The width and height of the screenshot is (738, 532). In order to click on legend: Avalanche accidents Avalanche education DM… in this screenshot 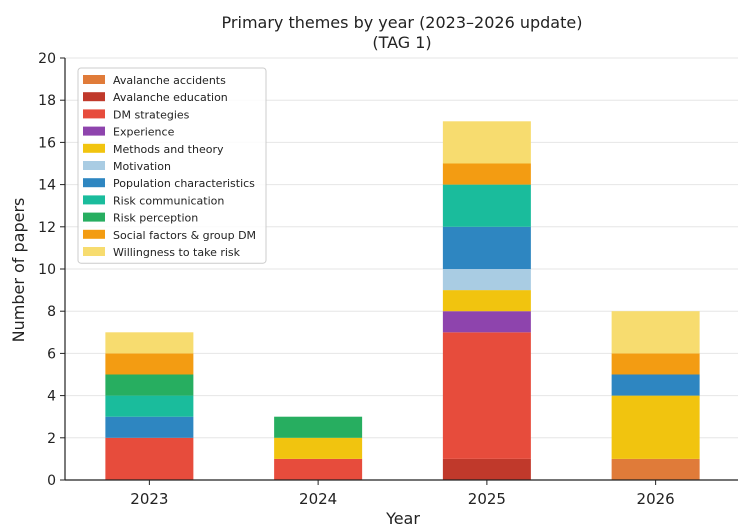, I will do `click(172, 165)`.